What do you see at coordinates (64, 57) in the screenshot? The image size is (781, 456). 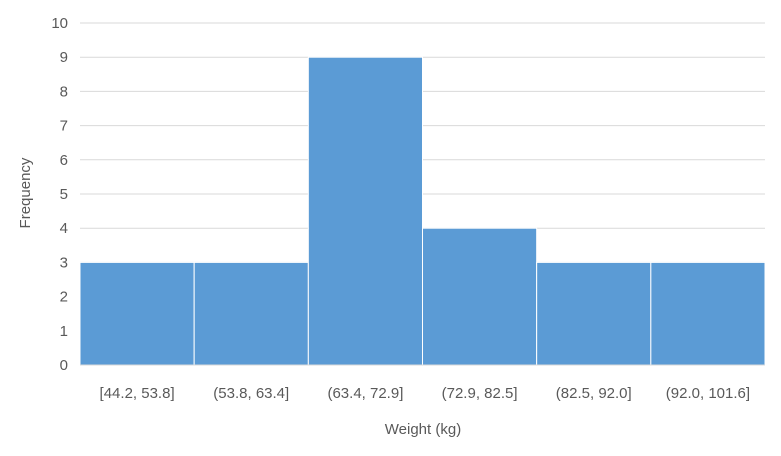 I see `y-tick-label: 9` at bounding box center [64, 57].